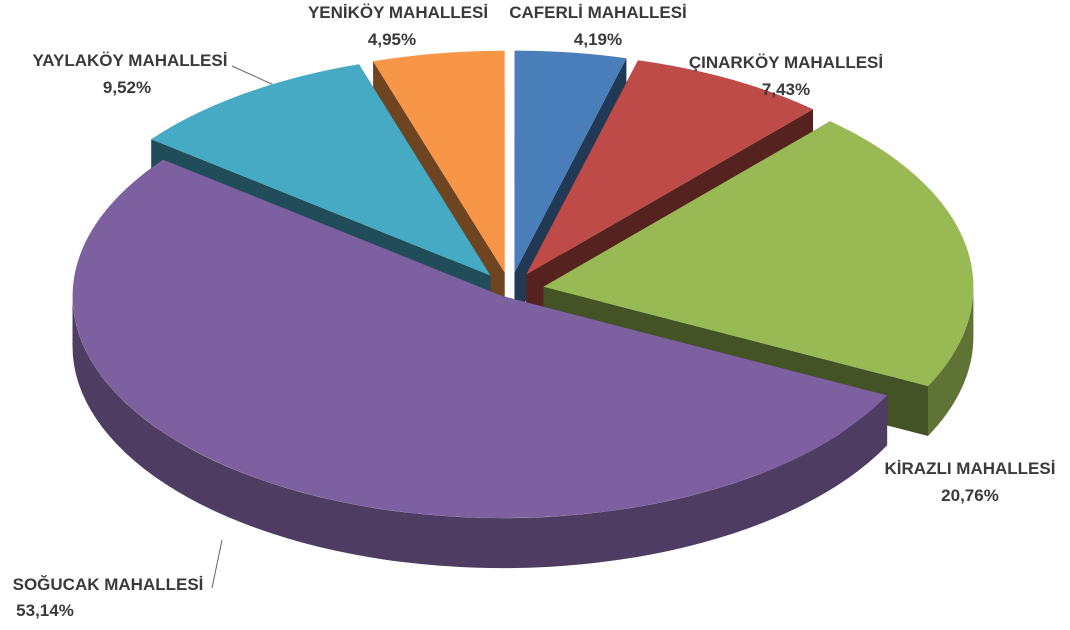 The width and height of the screenshot is (1070, 630). Describe the element at coordinates (127, 87) in the screenshot. I see `value-label: 9,52%` at that location.